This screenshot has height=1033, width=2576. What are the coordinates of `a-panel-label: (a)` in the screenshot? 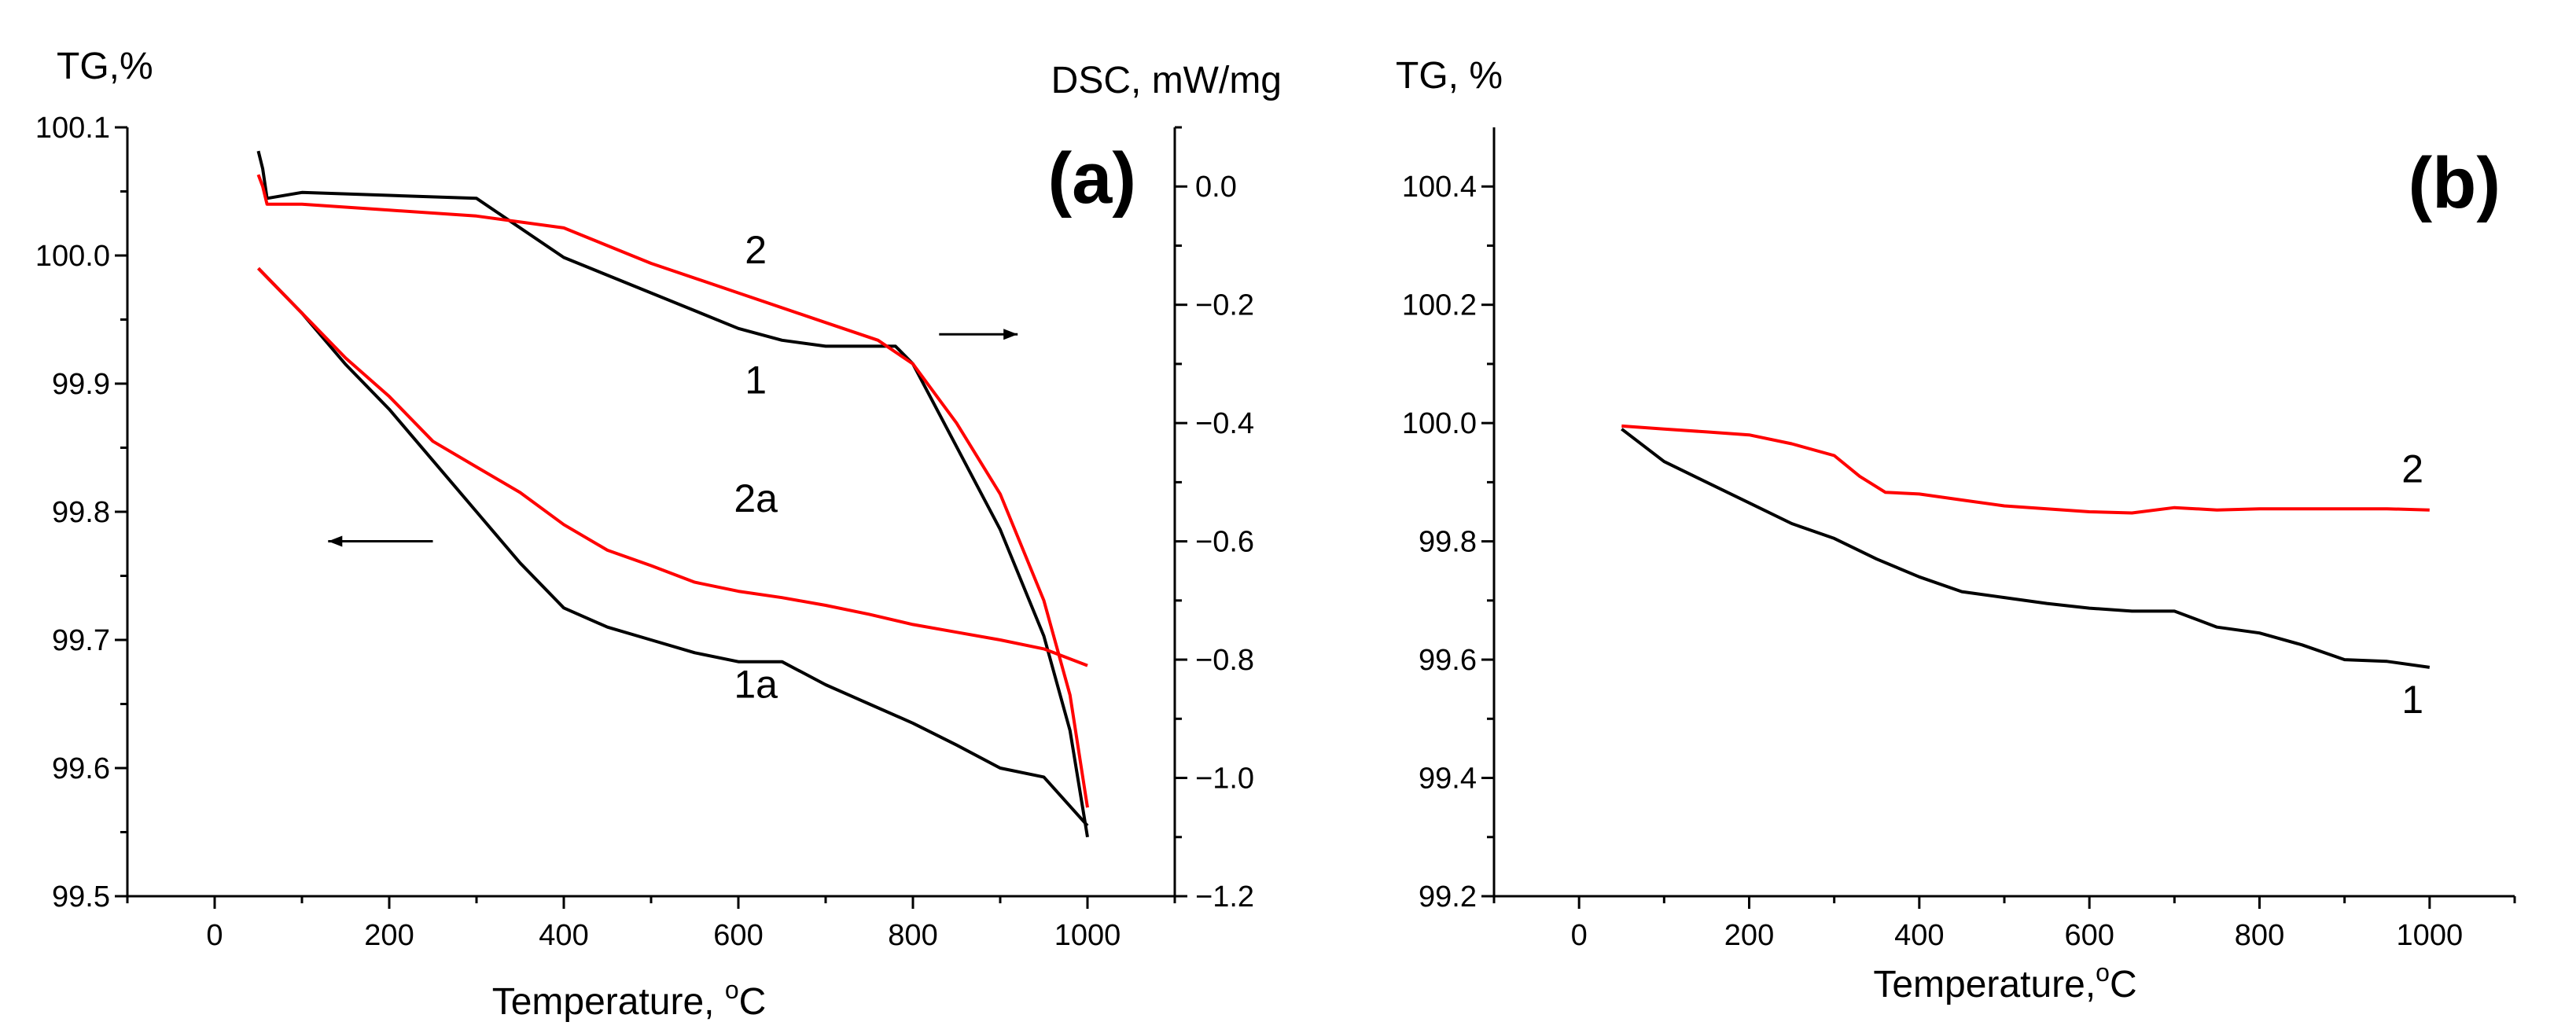 It's located at (1092, 178).